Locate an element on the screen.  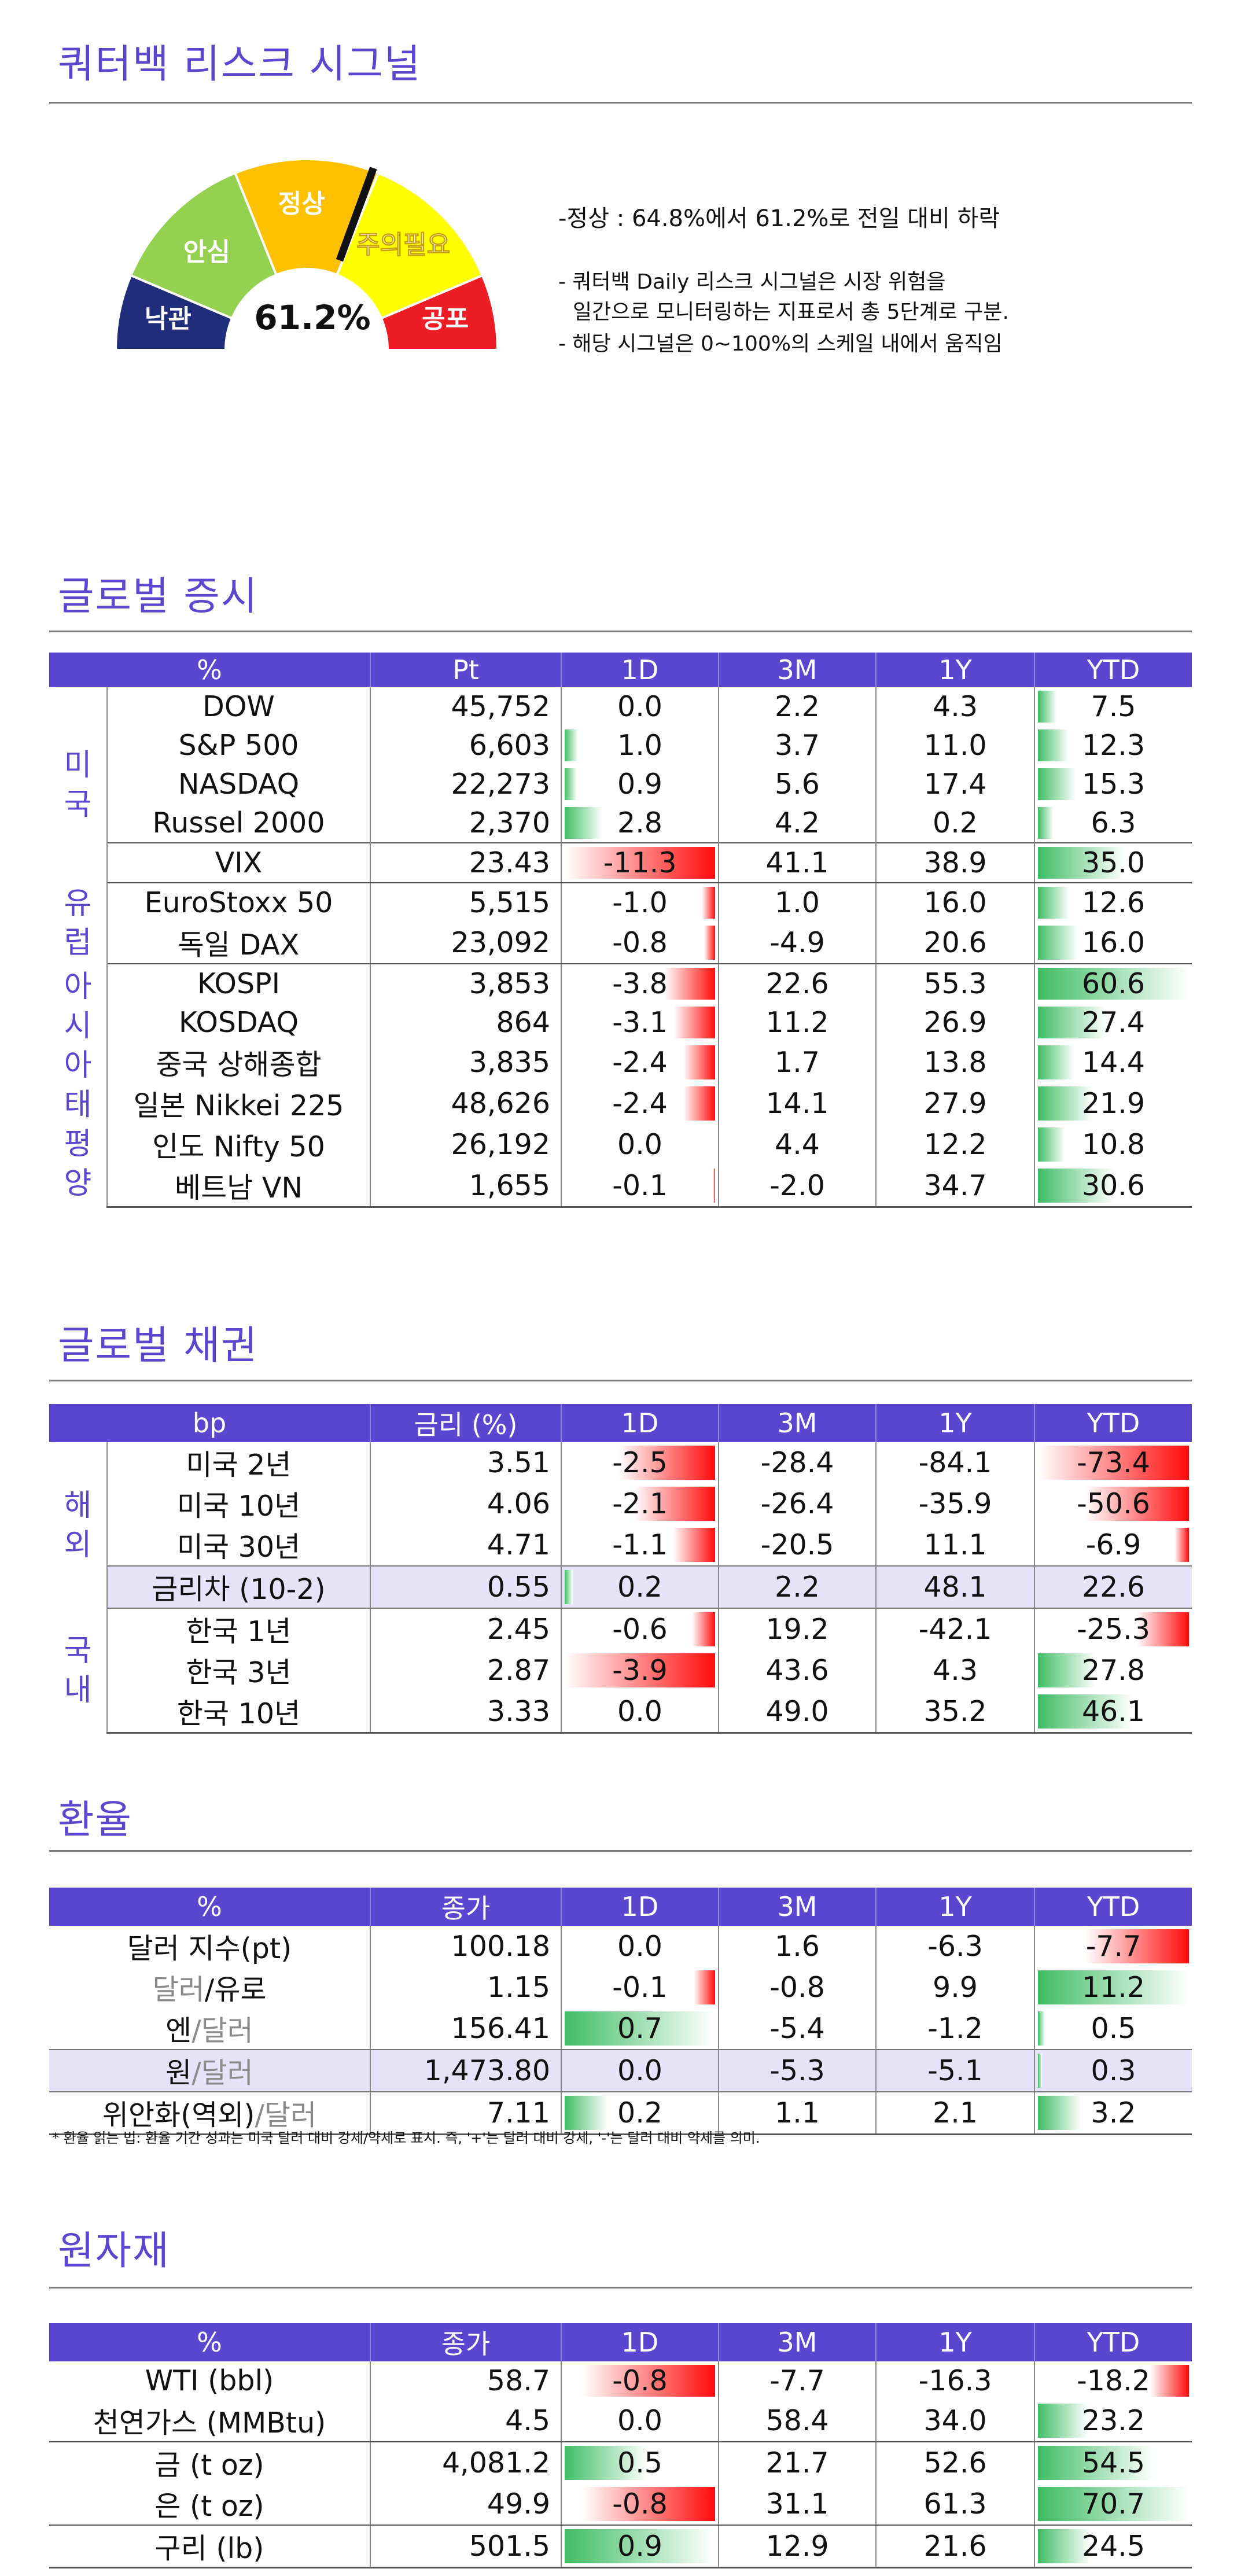
cell-value: 1.1 is located at coordinates (797, 2112).